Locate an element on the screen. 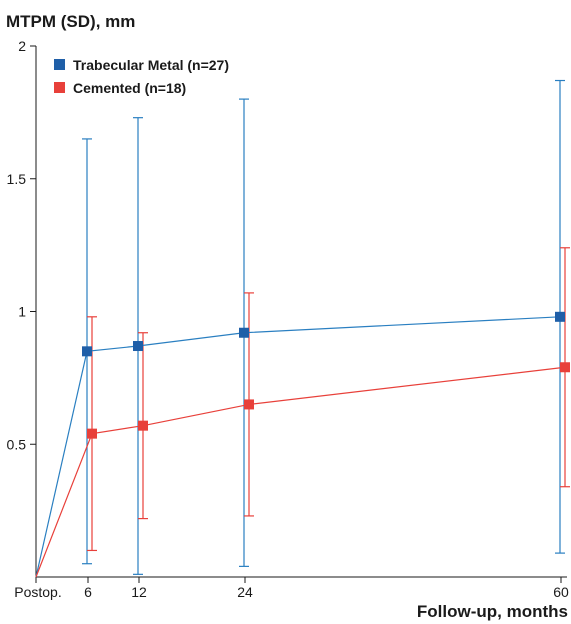 Image resolution: width=571 pixels, height=624 pixels. legend-item-cemented: Cemented (n=18) is located at coordinates (141, 87).